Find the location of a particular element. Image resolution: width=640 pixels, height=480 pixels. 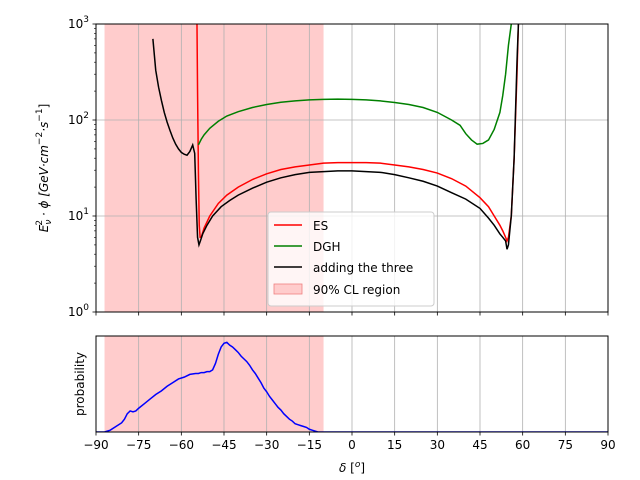

legend-entry-sum: adding the three is located at coordinates (343, 268).